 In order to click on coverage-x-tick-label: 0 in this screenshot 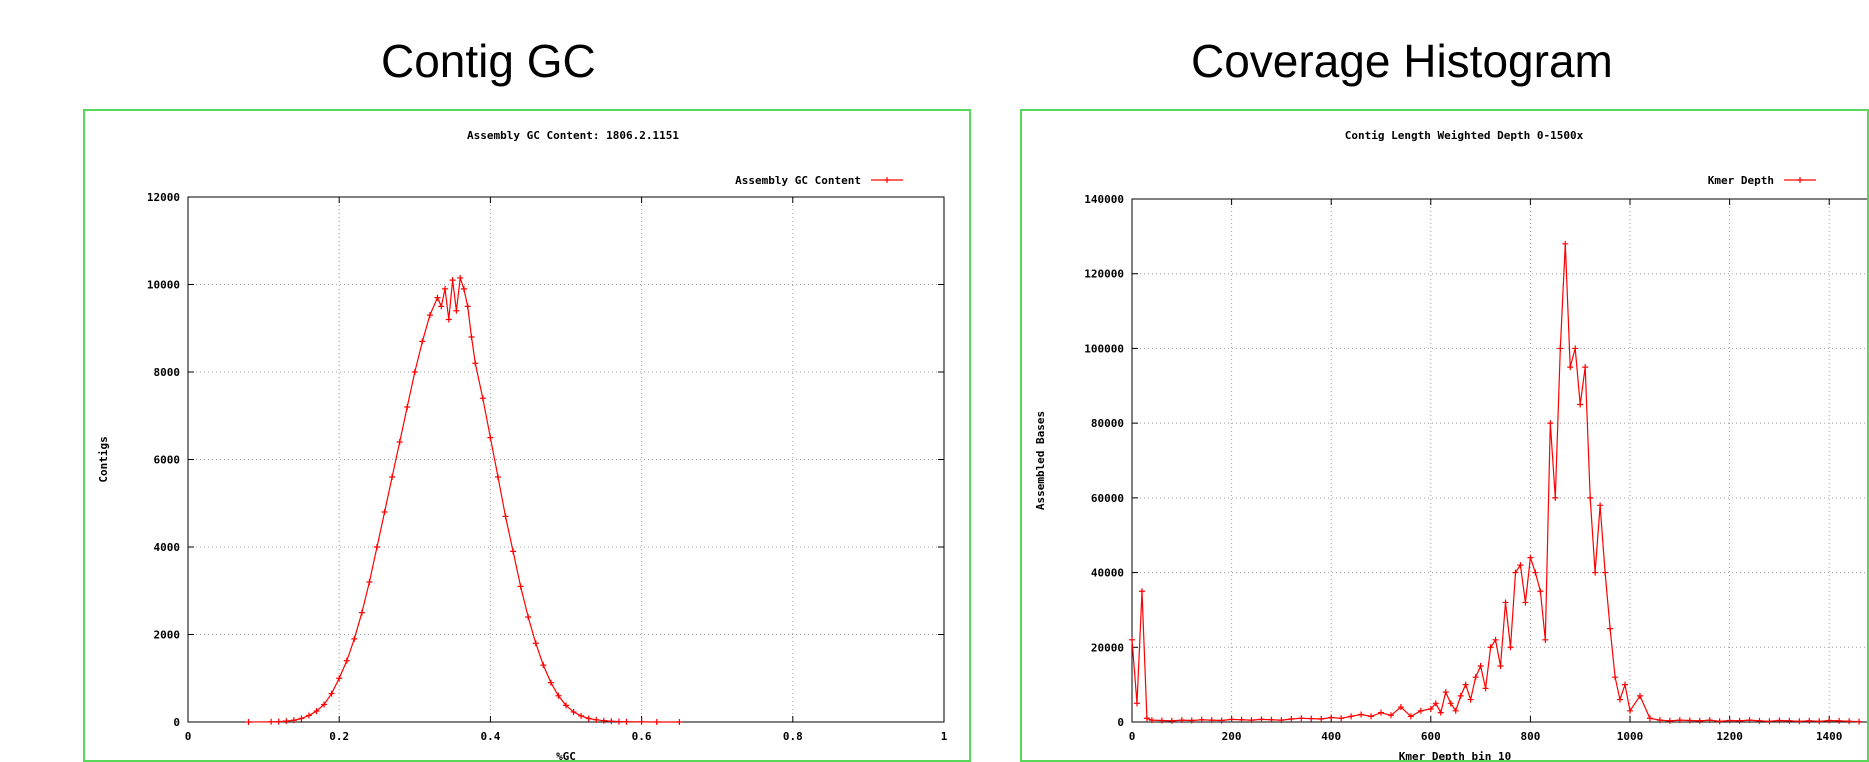, I will do `click(1132, 736)`.